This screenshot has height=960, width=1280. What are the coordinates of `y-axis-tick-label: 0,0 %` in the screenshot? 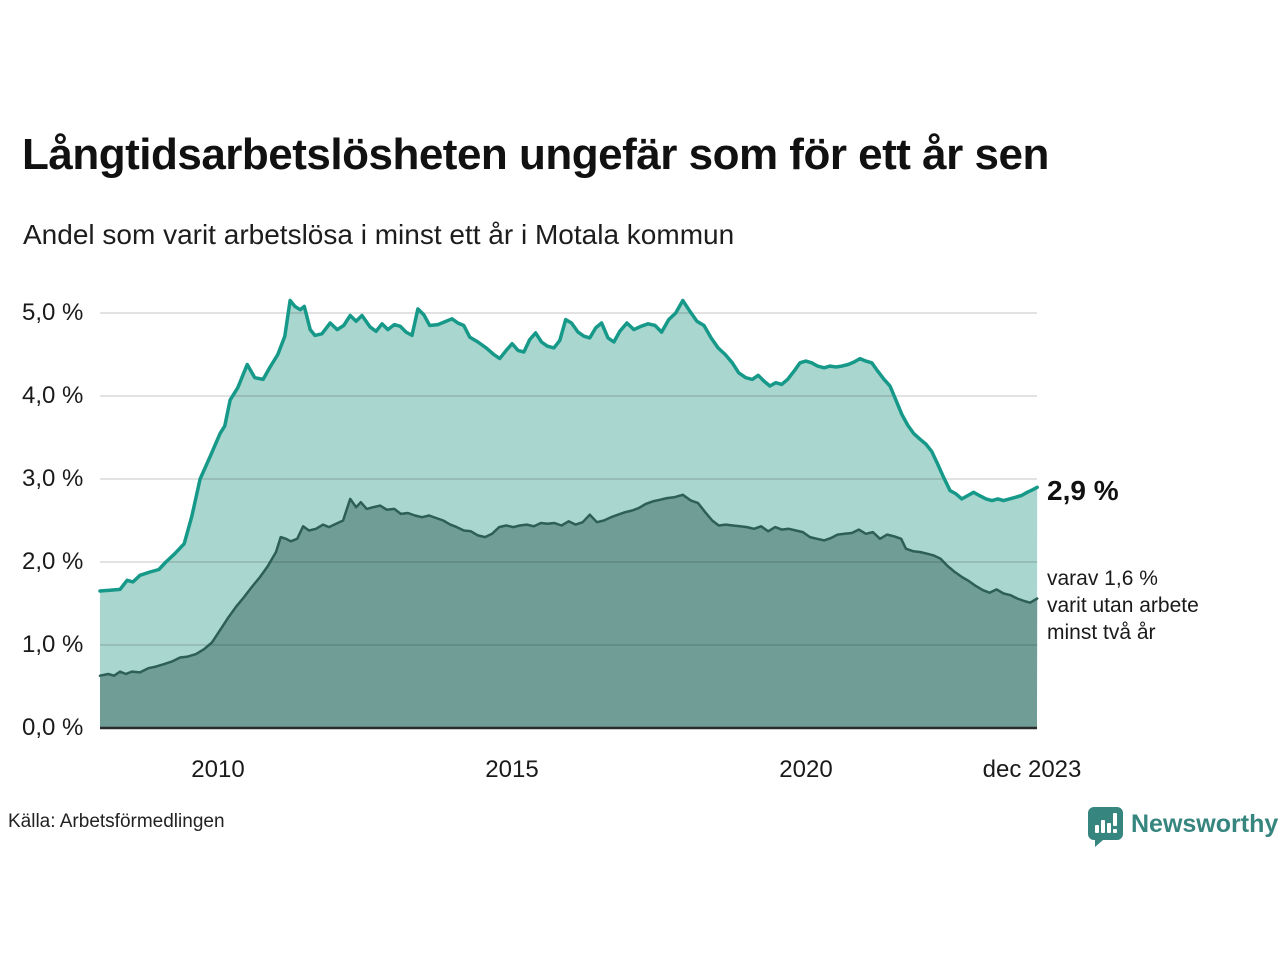 It's located at (53, 727).